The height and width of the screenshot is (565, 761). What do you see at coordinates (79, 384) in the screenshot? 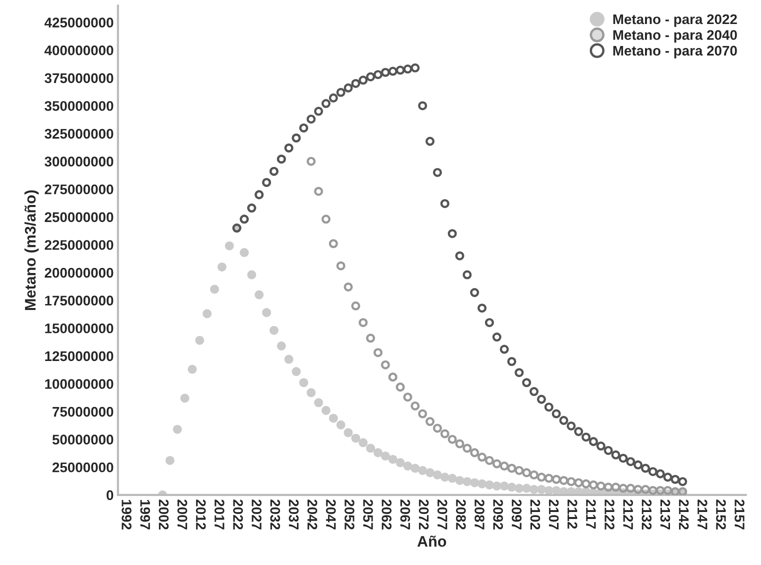
I see `y-tick-label: 100000000` at bounding box center [79, 384].